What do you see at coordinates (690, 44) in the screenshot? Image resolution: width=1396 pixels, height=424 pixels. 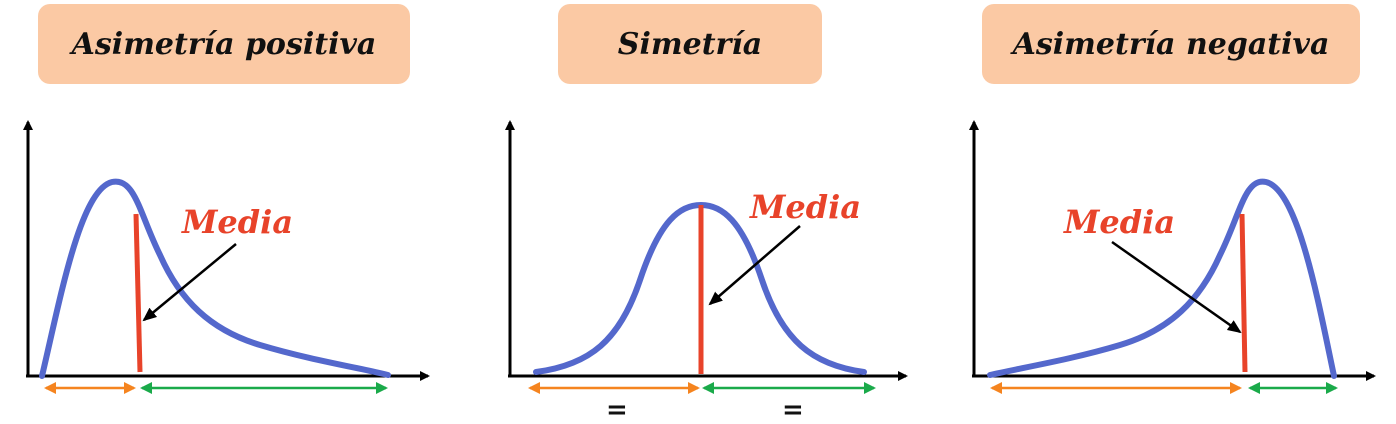 I see `title-symmetric: Simetría` at bounding box center [690, 44].